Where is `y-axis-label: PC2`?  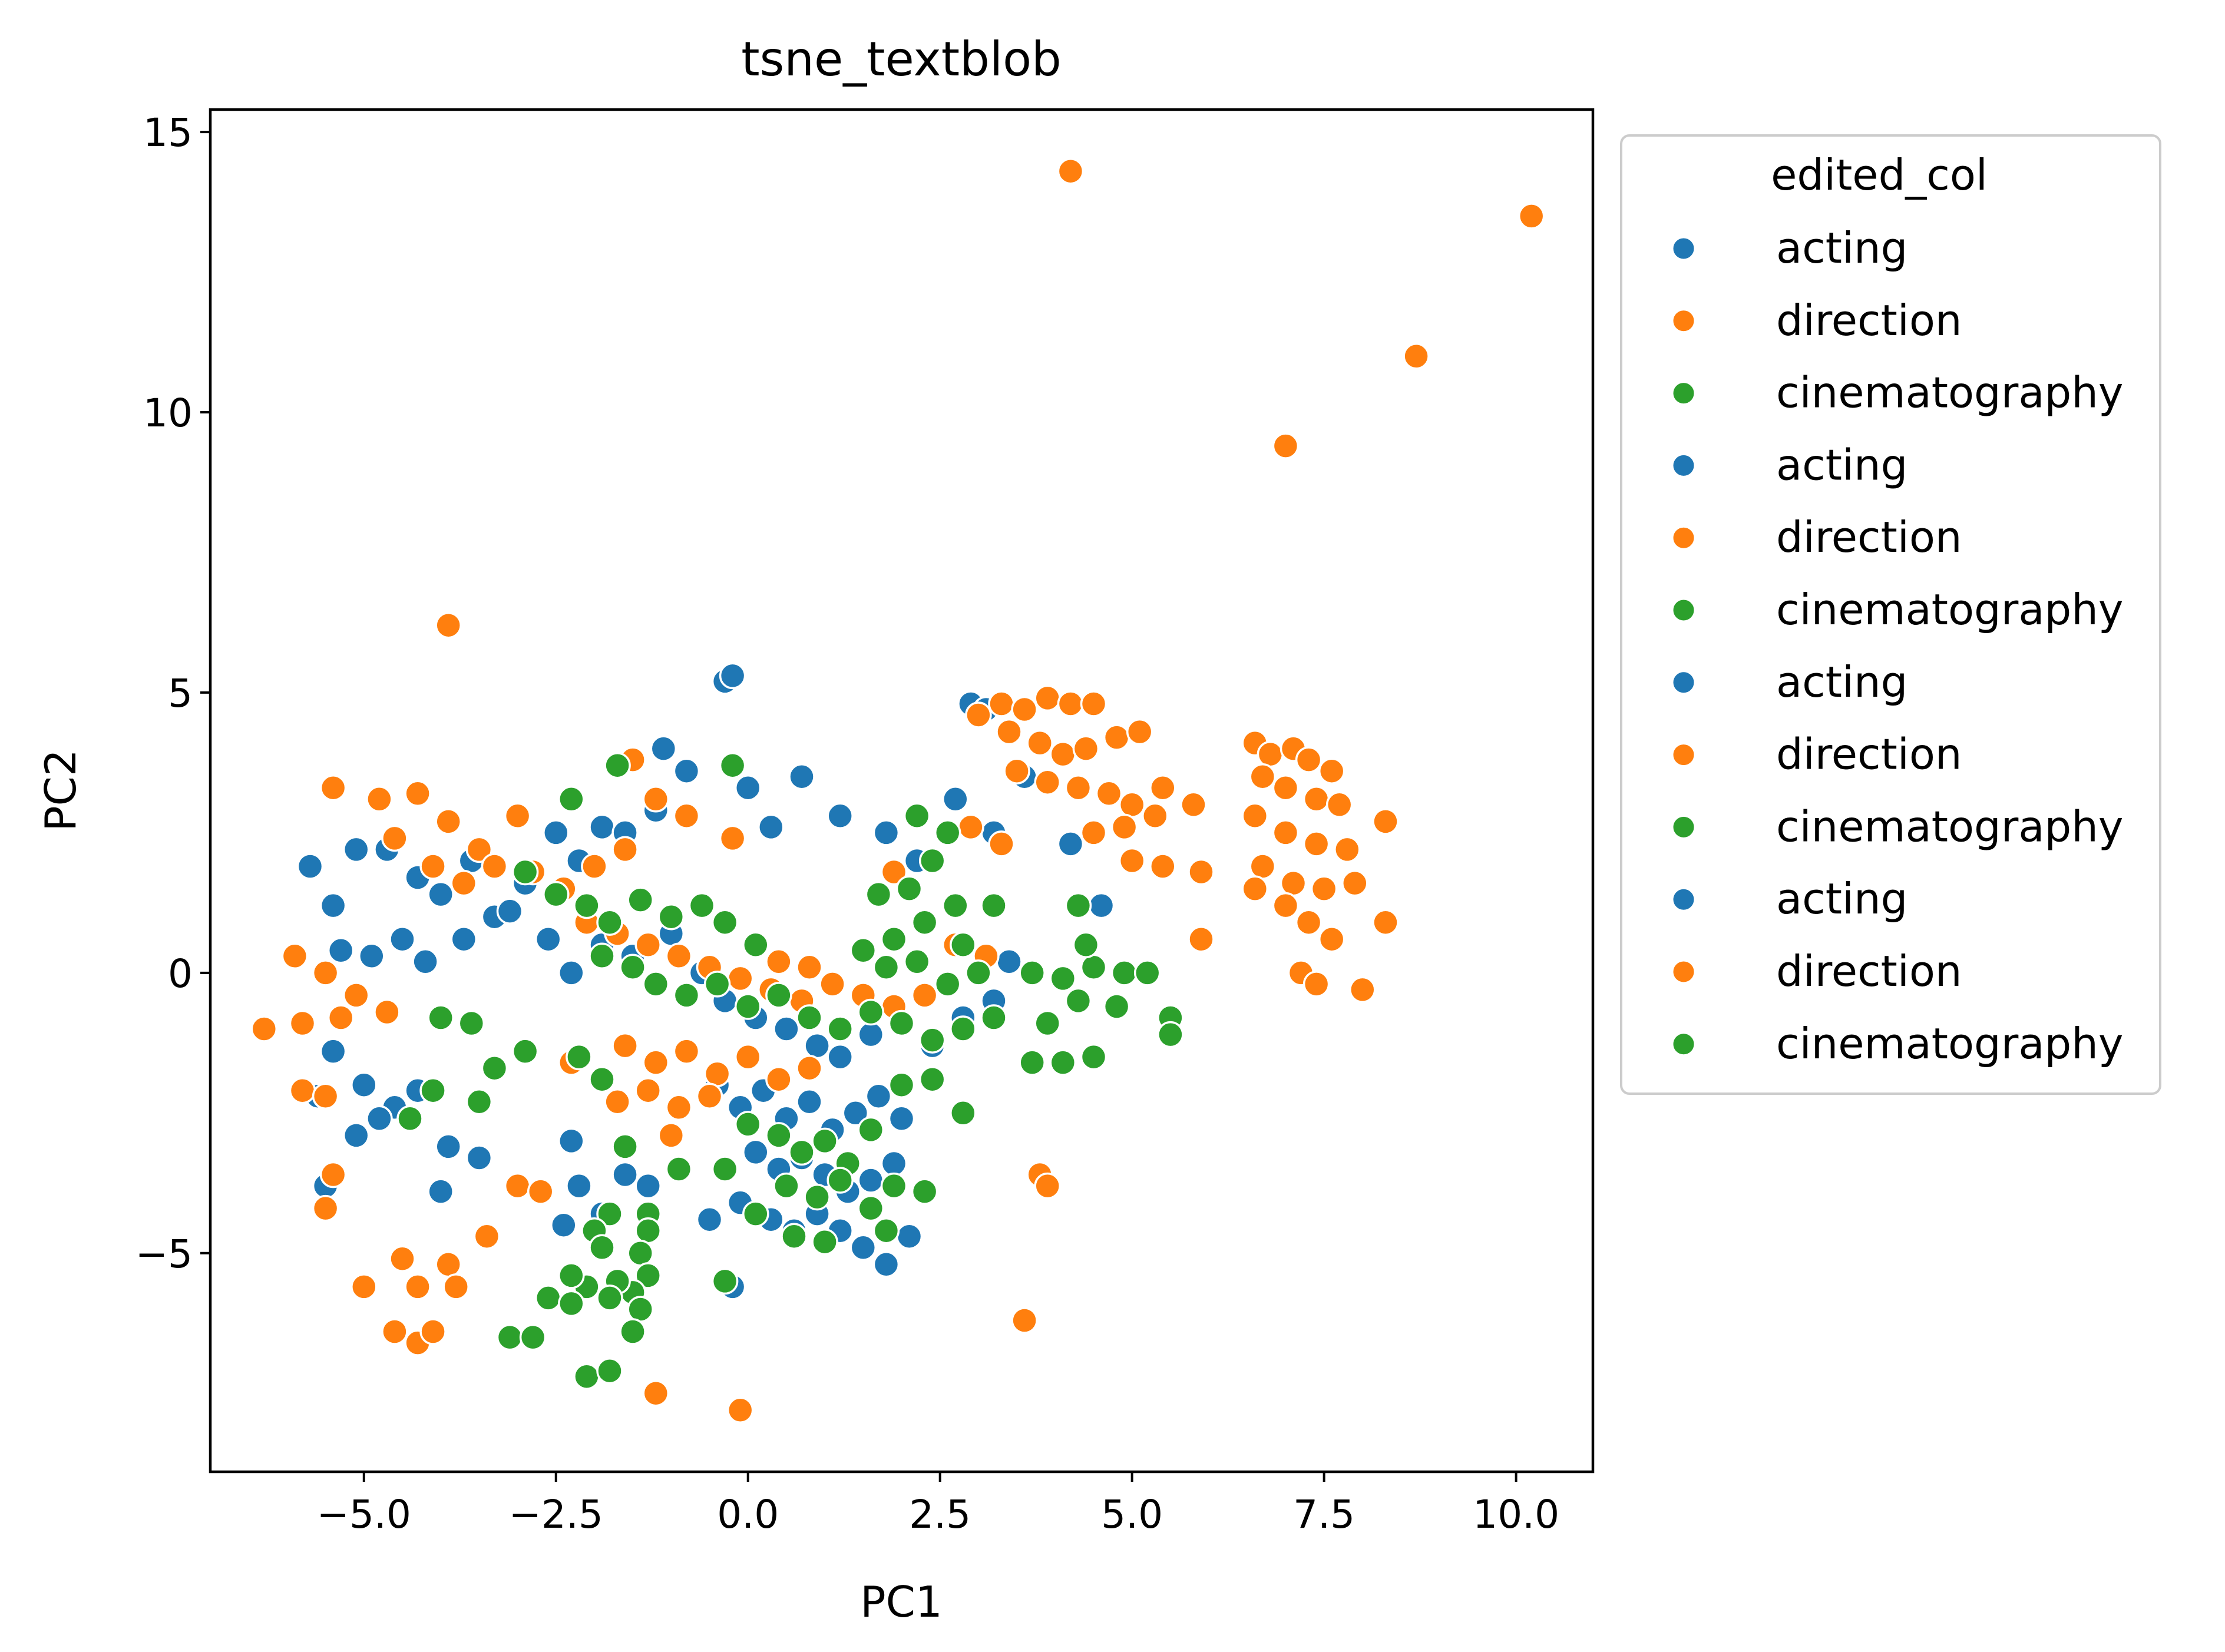
y-axis-label: PC2 is located at coordinates (60, 790).